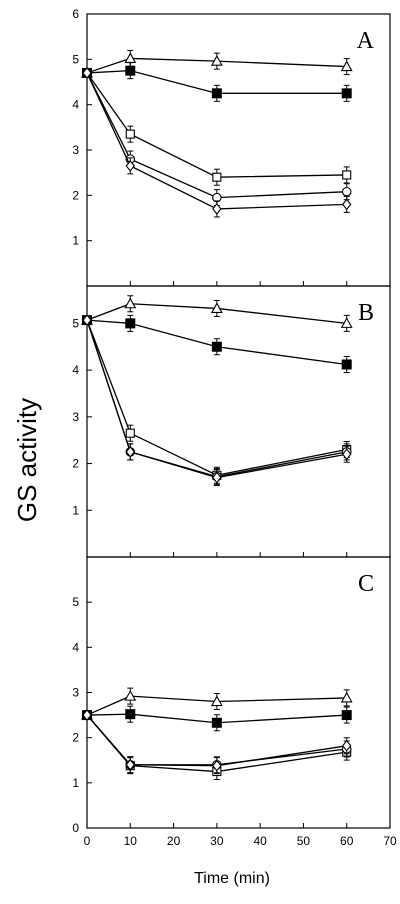  What do you see at coordinates (366, 584) in the screenshot?
I see `panel-label: C` at bounding box center [366, 584].